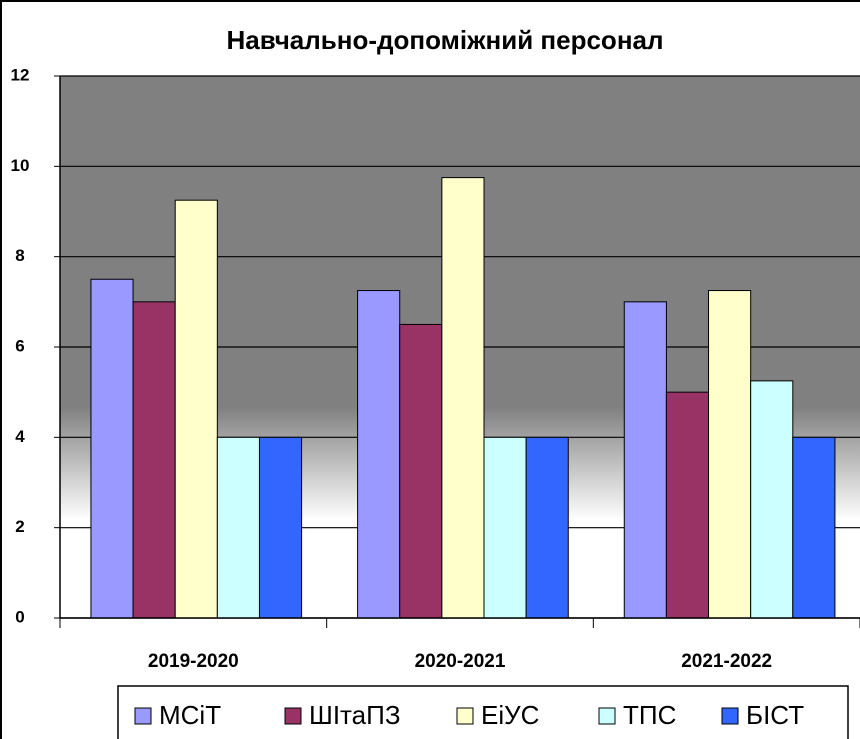 The image size is (860, 739). Describe the element at coordinates (649, 715) in the screenshot. I see `legend-label: ТПС` at that location.